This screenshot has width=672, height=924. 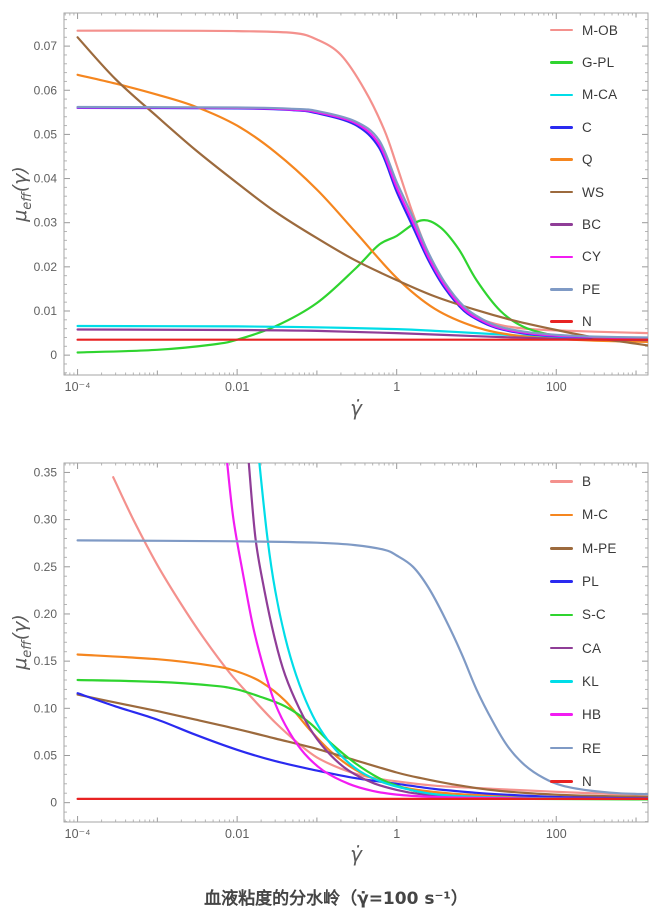 What do you see at coordinates (46, 708) in the screenshot?
I see `y-tick-label: 0.10` at bounding box center [46, 708].